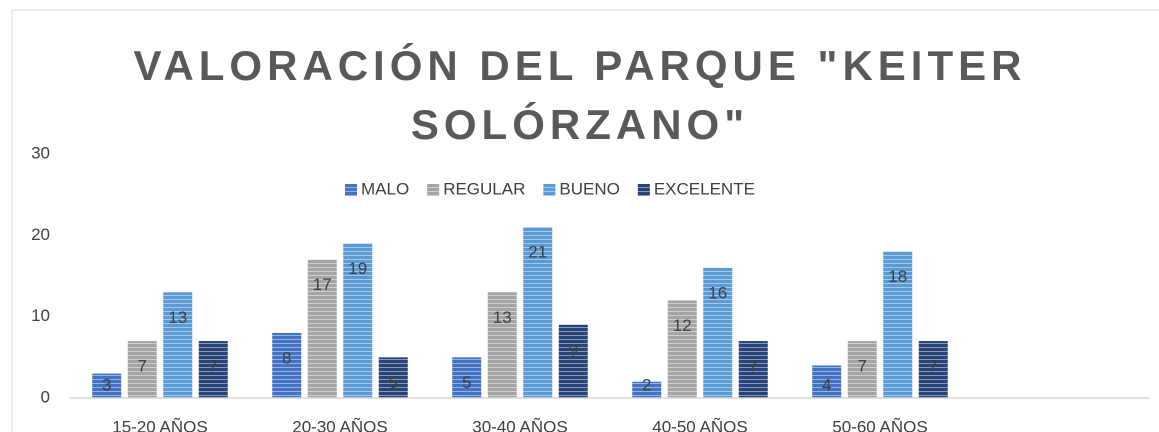 The height and width of the screenshot is (432, 1159). What do you see at coordinates (704, 188) in the screenshot?
I see `legend-label: EXCELENTE` at bounding box center [704, 188].